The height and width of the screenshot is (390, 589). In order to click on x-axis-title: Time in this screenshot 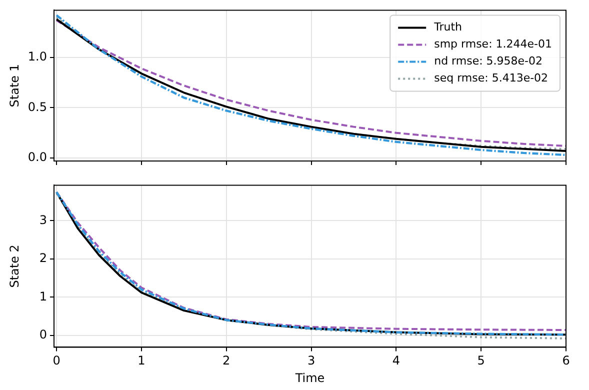, I will do `click(309, 377)`.